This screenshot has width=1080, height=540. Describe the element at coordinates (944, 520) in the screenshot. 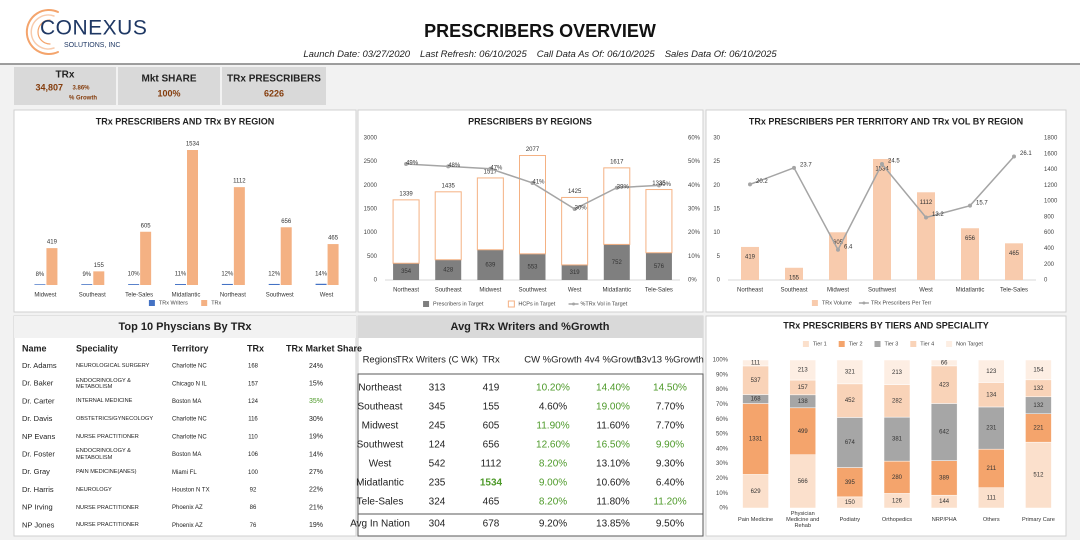

I see `x-tick-label: NRP/PHA` at that location.